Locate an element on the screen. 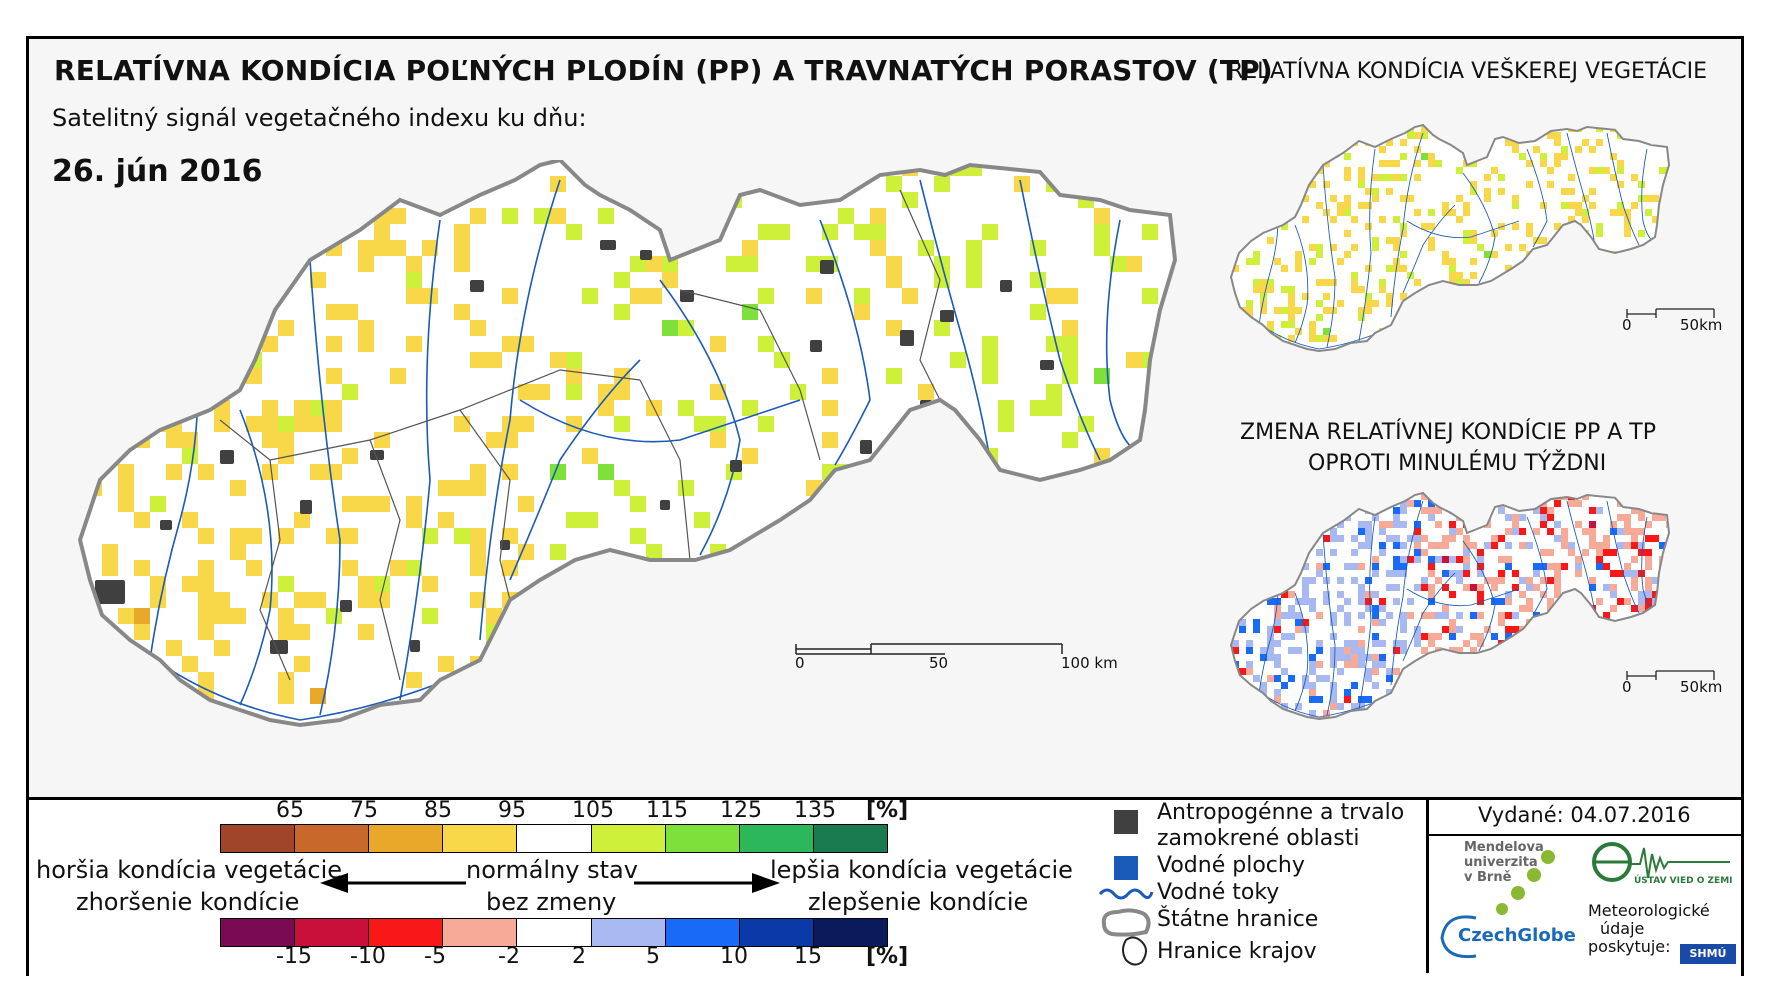  condition-unit: [%] is located at coordinates (887, 810).